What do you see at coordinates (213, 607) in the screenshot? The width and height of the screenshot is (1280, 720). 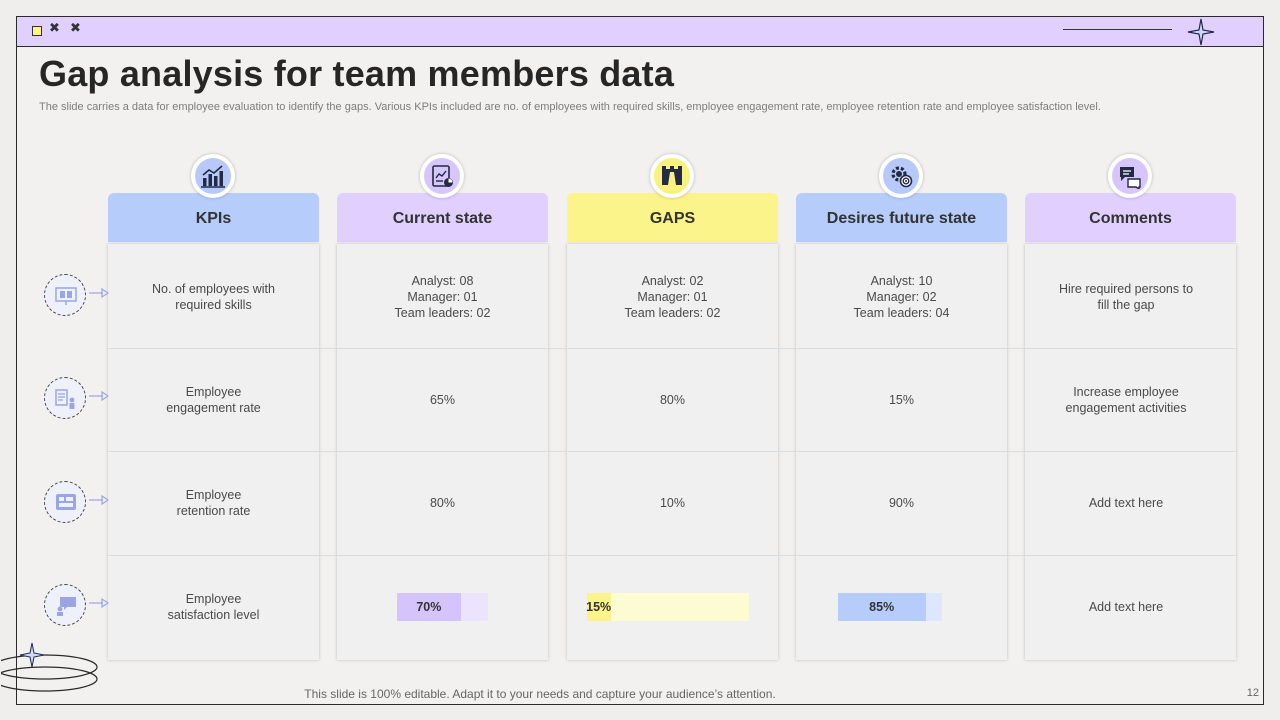 I see `cell-kpi: Employee satisfaction level` at bounding box center [213, 607].